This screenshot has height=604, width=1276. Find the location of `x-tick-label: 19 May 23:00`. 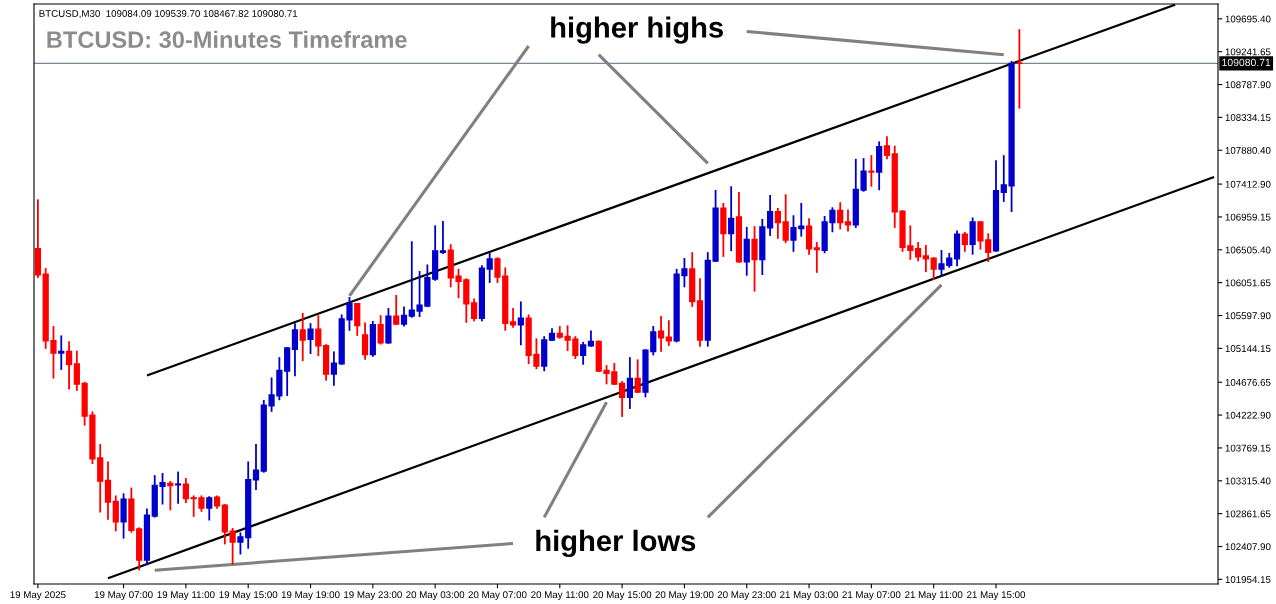

x-tick-label: 19 May 23:00 is located at coordinates (373, 596).